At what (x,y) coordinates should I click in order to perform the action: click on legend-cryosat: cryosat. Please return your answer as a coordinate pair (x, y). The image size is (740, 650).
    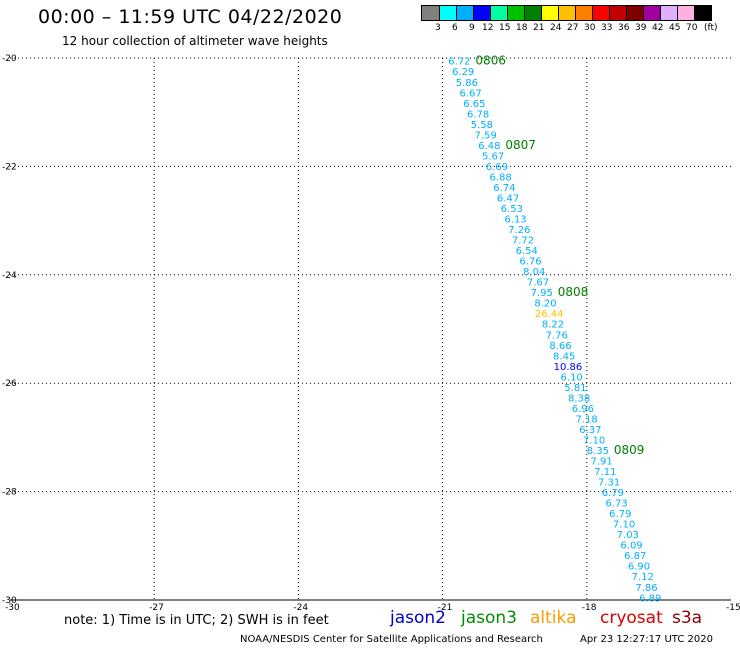
    Looking at the image, I should click on (631, 618).